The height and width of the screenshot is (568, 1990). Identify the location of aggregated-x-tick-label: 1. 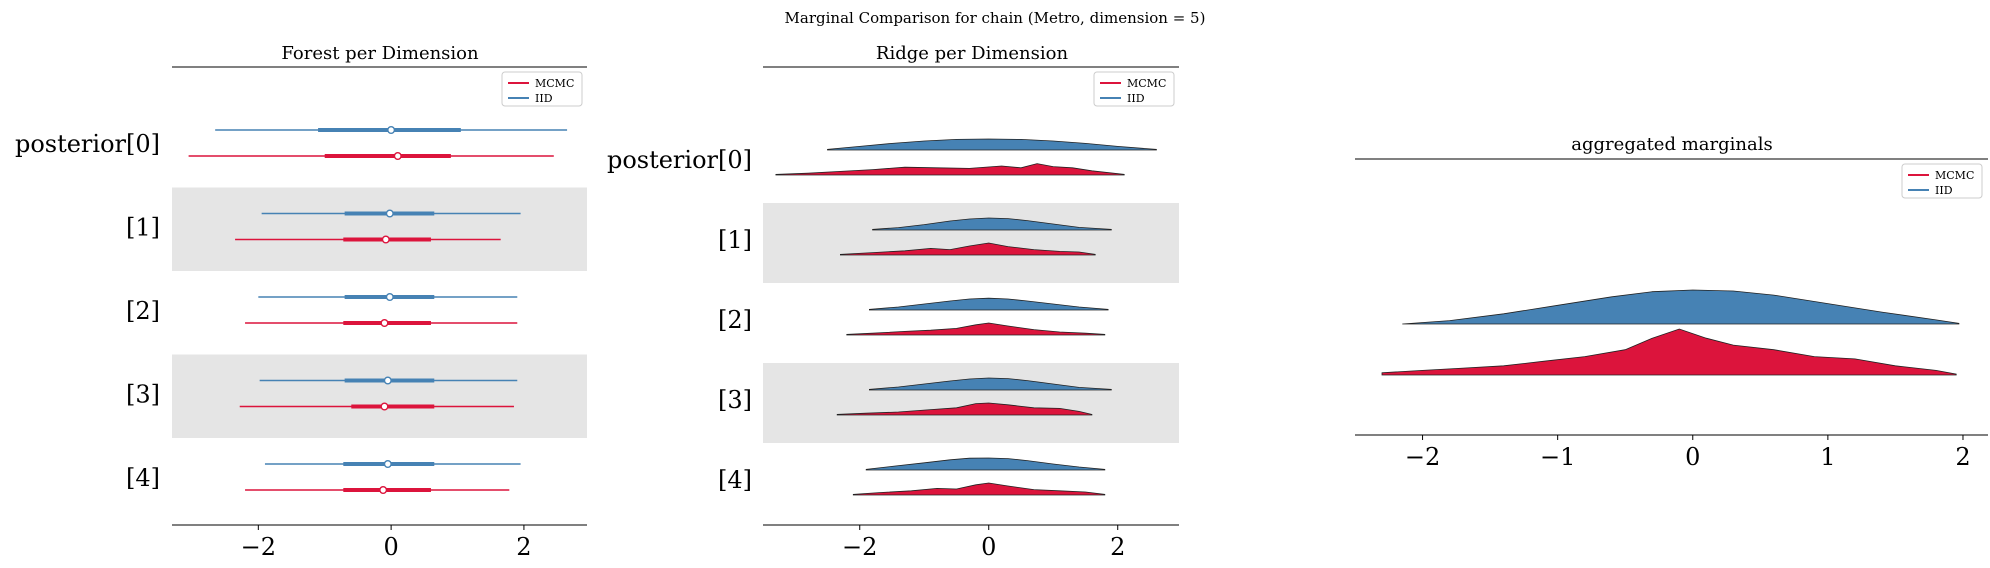
(1827, 457).